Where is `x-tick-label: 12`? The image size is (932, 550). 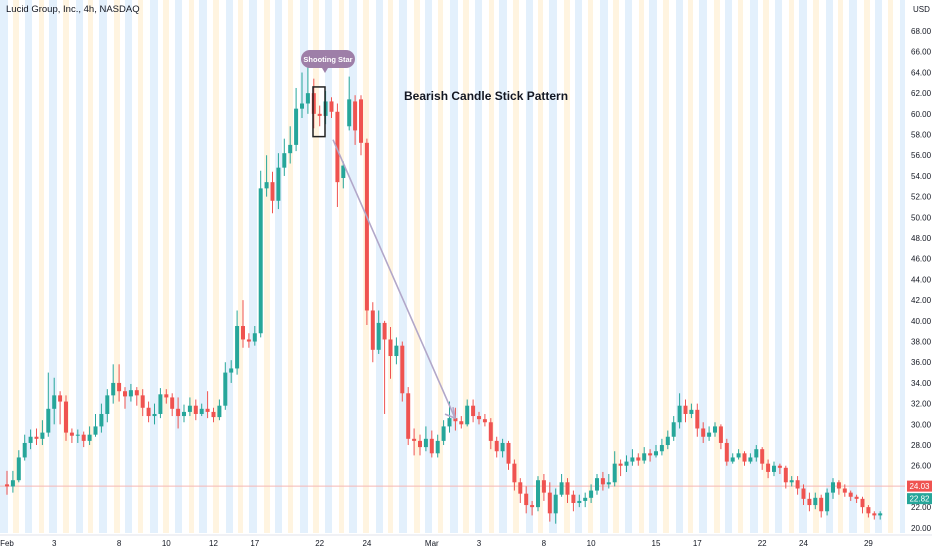
x-tick-label: 12 is located at coordinates (213, 543).